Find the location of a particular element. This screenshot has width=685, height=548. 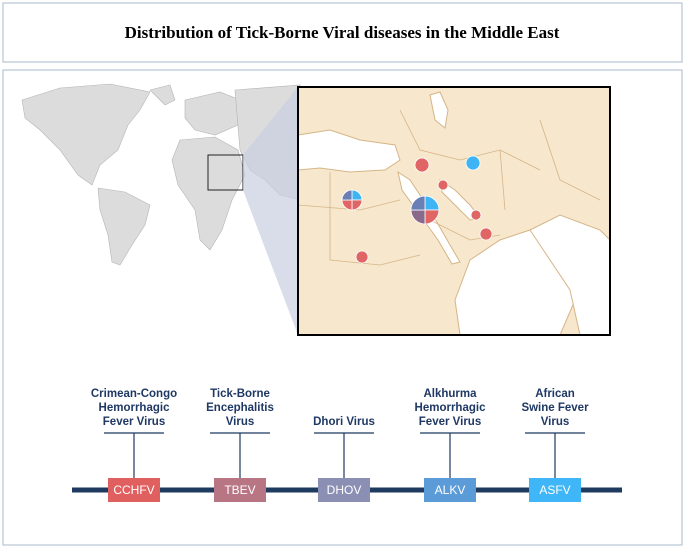

zoom-projection is located at coordinates (270, 211).